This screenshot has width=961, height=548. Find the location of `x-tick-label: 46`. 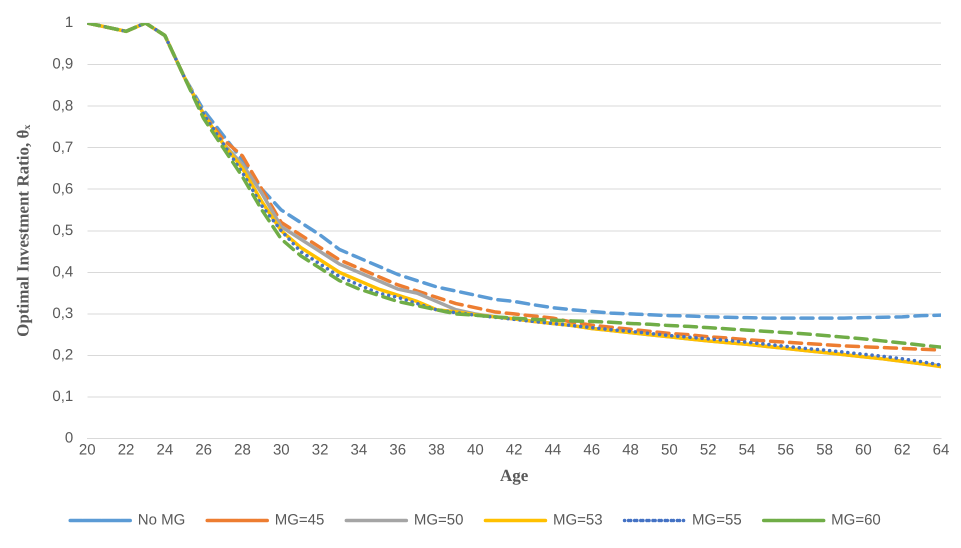

x-tick-label: 46 is located at coordinates (591, 450).